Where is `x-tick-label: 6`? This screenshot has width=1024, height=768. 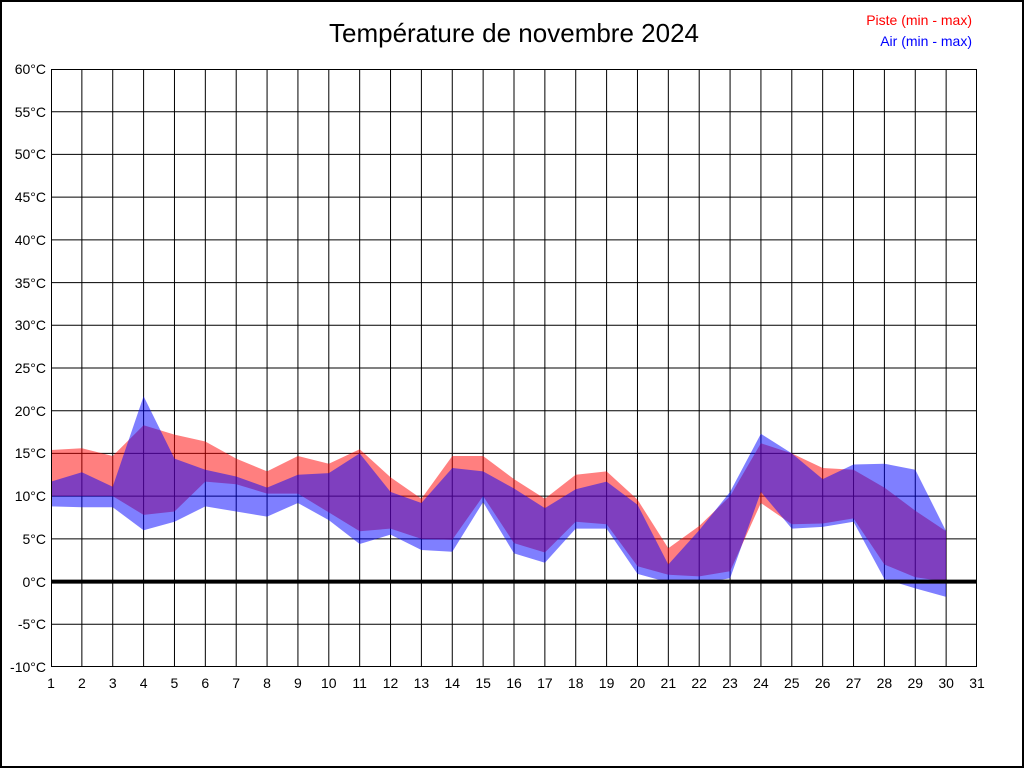
x-tick-label: 6 is located at coordinates (205, 683).